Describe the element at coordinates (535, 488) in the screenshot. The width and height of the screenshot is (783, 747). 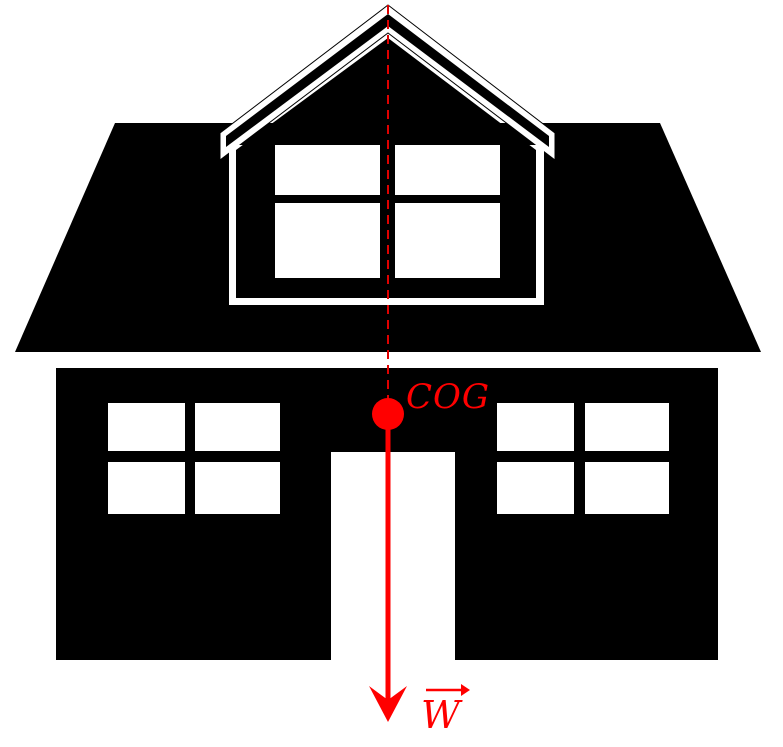
I see `right-pane-bottom-left` at that location.